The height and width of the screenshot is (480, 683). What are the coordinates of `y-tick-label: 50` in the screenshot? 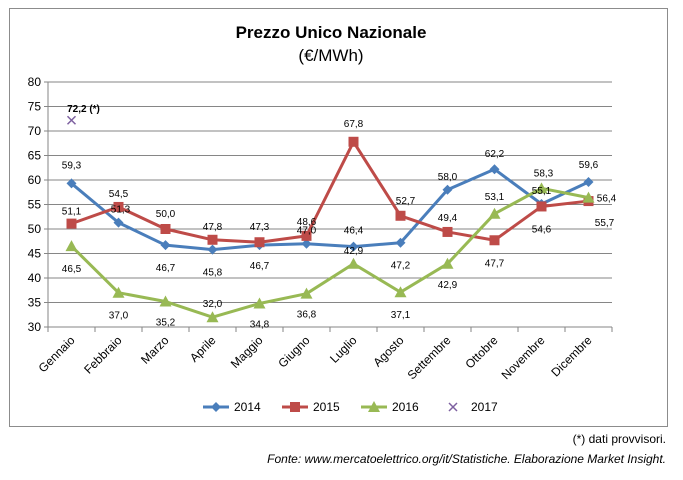 It's located at (35, 229).